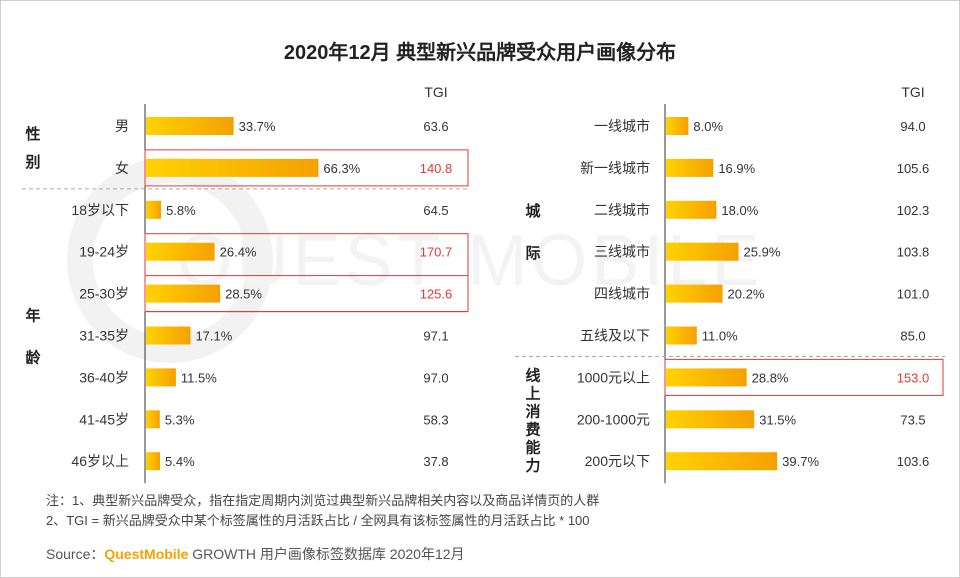 The image size is (960, 578). I want to click on bar-value-label: 5.3%, so click(180, 419).